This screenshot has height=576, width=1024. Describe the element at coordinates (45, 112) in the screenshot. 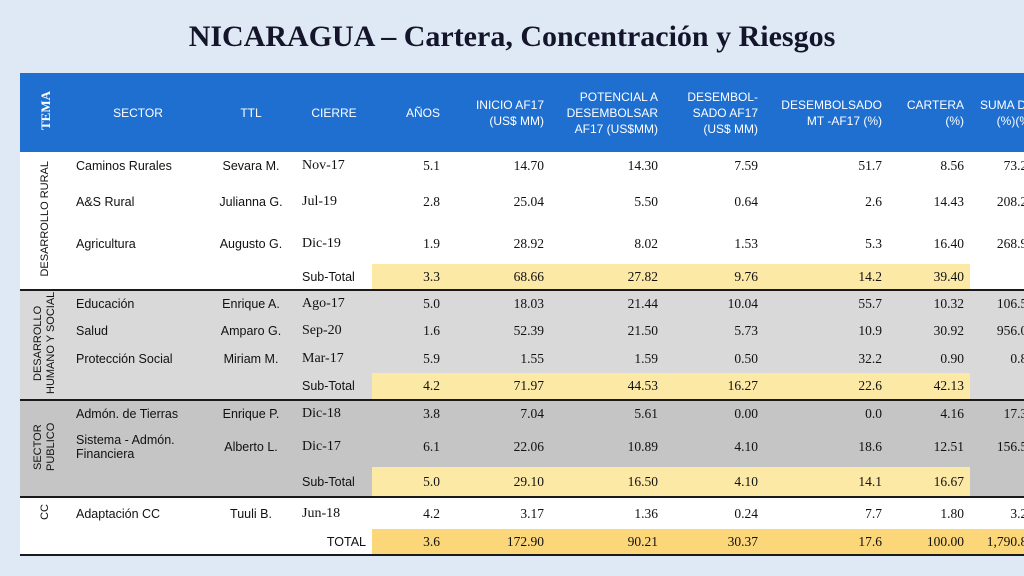

I see `header-tema: TEMA` at that location.